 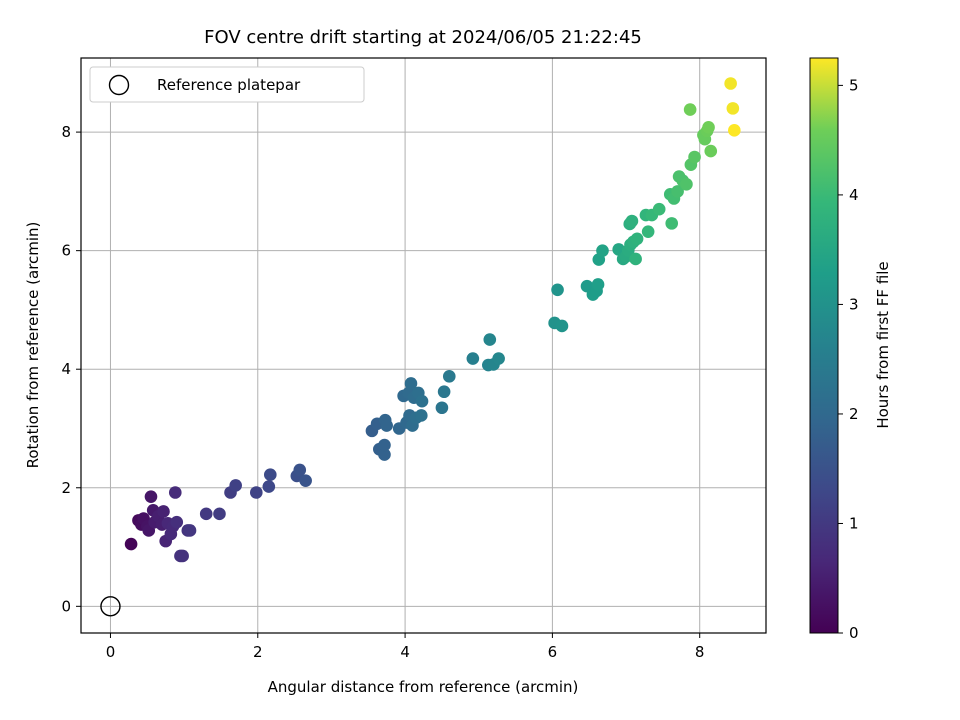 I want to click on colorbar: 0 1 2 3 4 5 Hours from first FF file, so click(x=850, y=349).